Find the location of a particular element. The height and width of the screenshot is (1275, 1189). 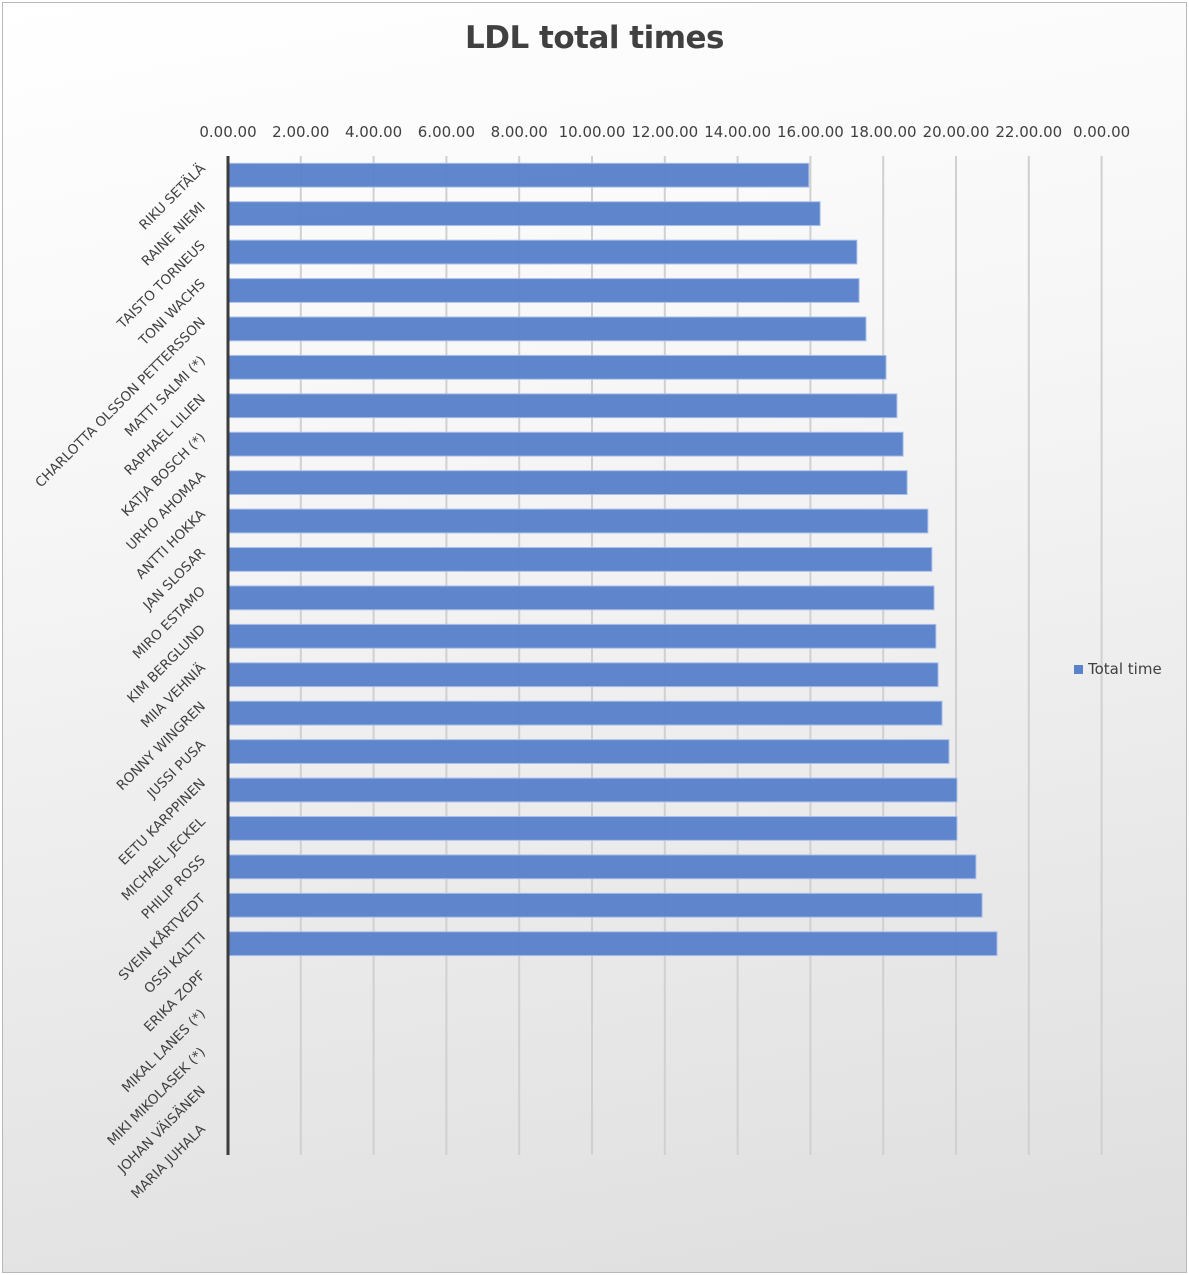

legend-label: Total time is located at coordinates (1125, 669).